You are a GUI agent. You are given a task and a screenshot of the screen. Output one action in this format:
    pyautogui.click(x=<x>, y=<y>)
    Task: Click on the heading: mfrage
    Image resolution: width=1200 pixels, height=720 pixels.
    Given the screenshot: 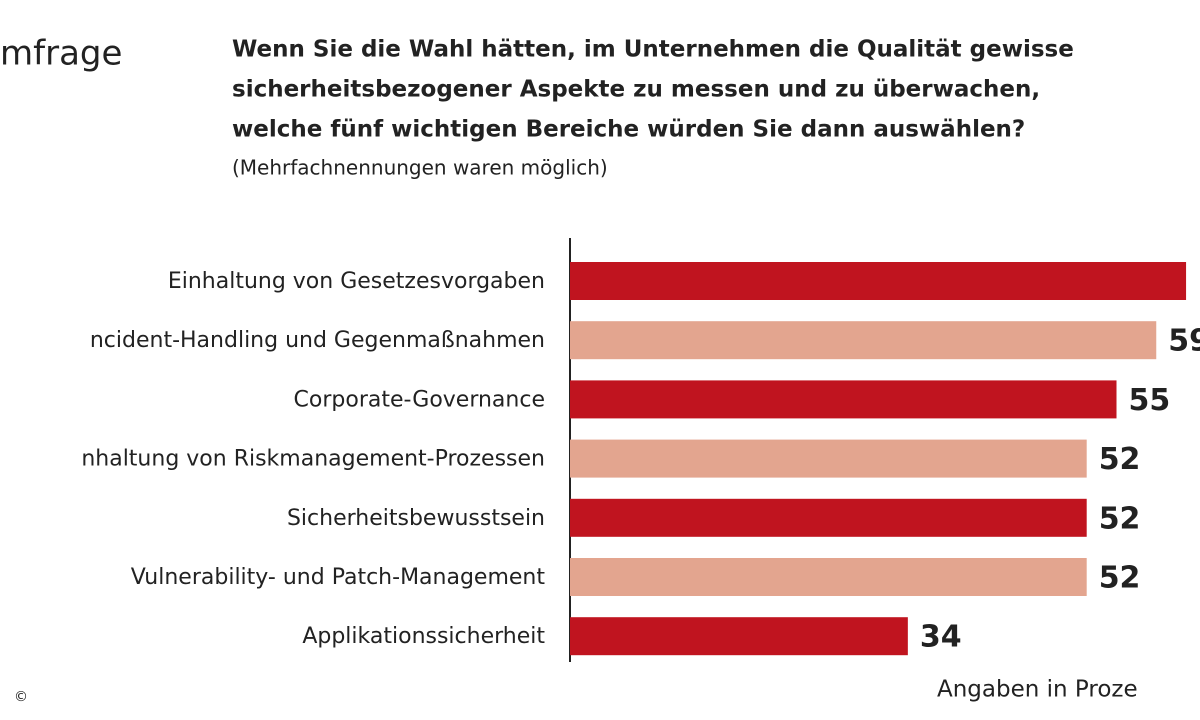 What is the action you would take?
    pyautogui.click(x=61, y=54)
    